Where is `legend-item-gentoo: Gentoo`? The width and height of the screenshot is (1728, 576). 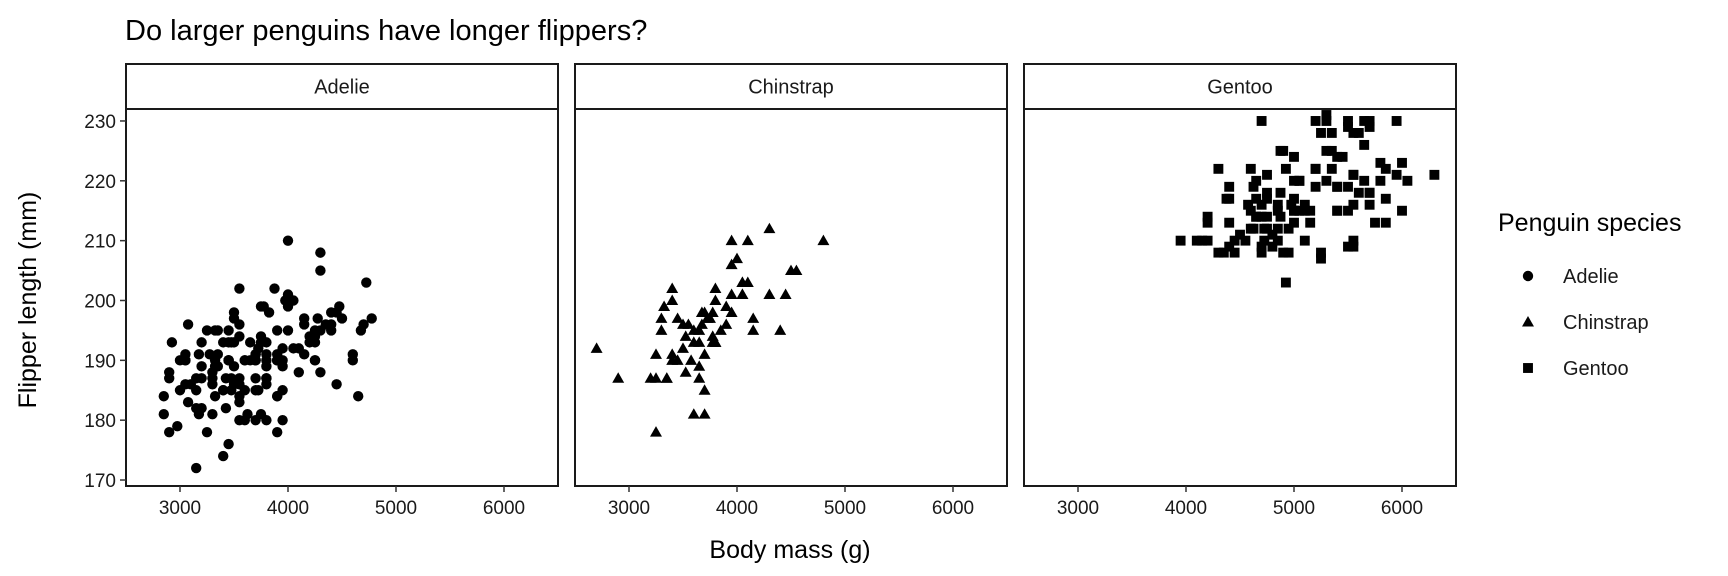
legend-item-gentoo: Gentoo is located at coordinates (1576, 369).